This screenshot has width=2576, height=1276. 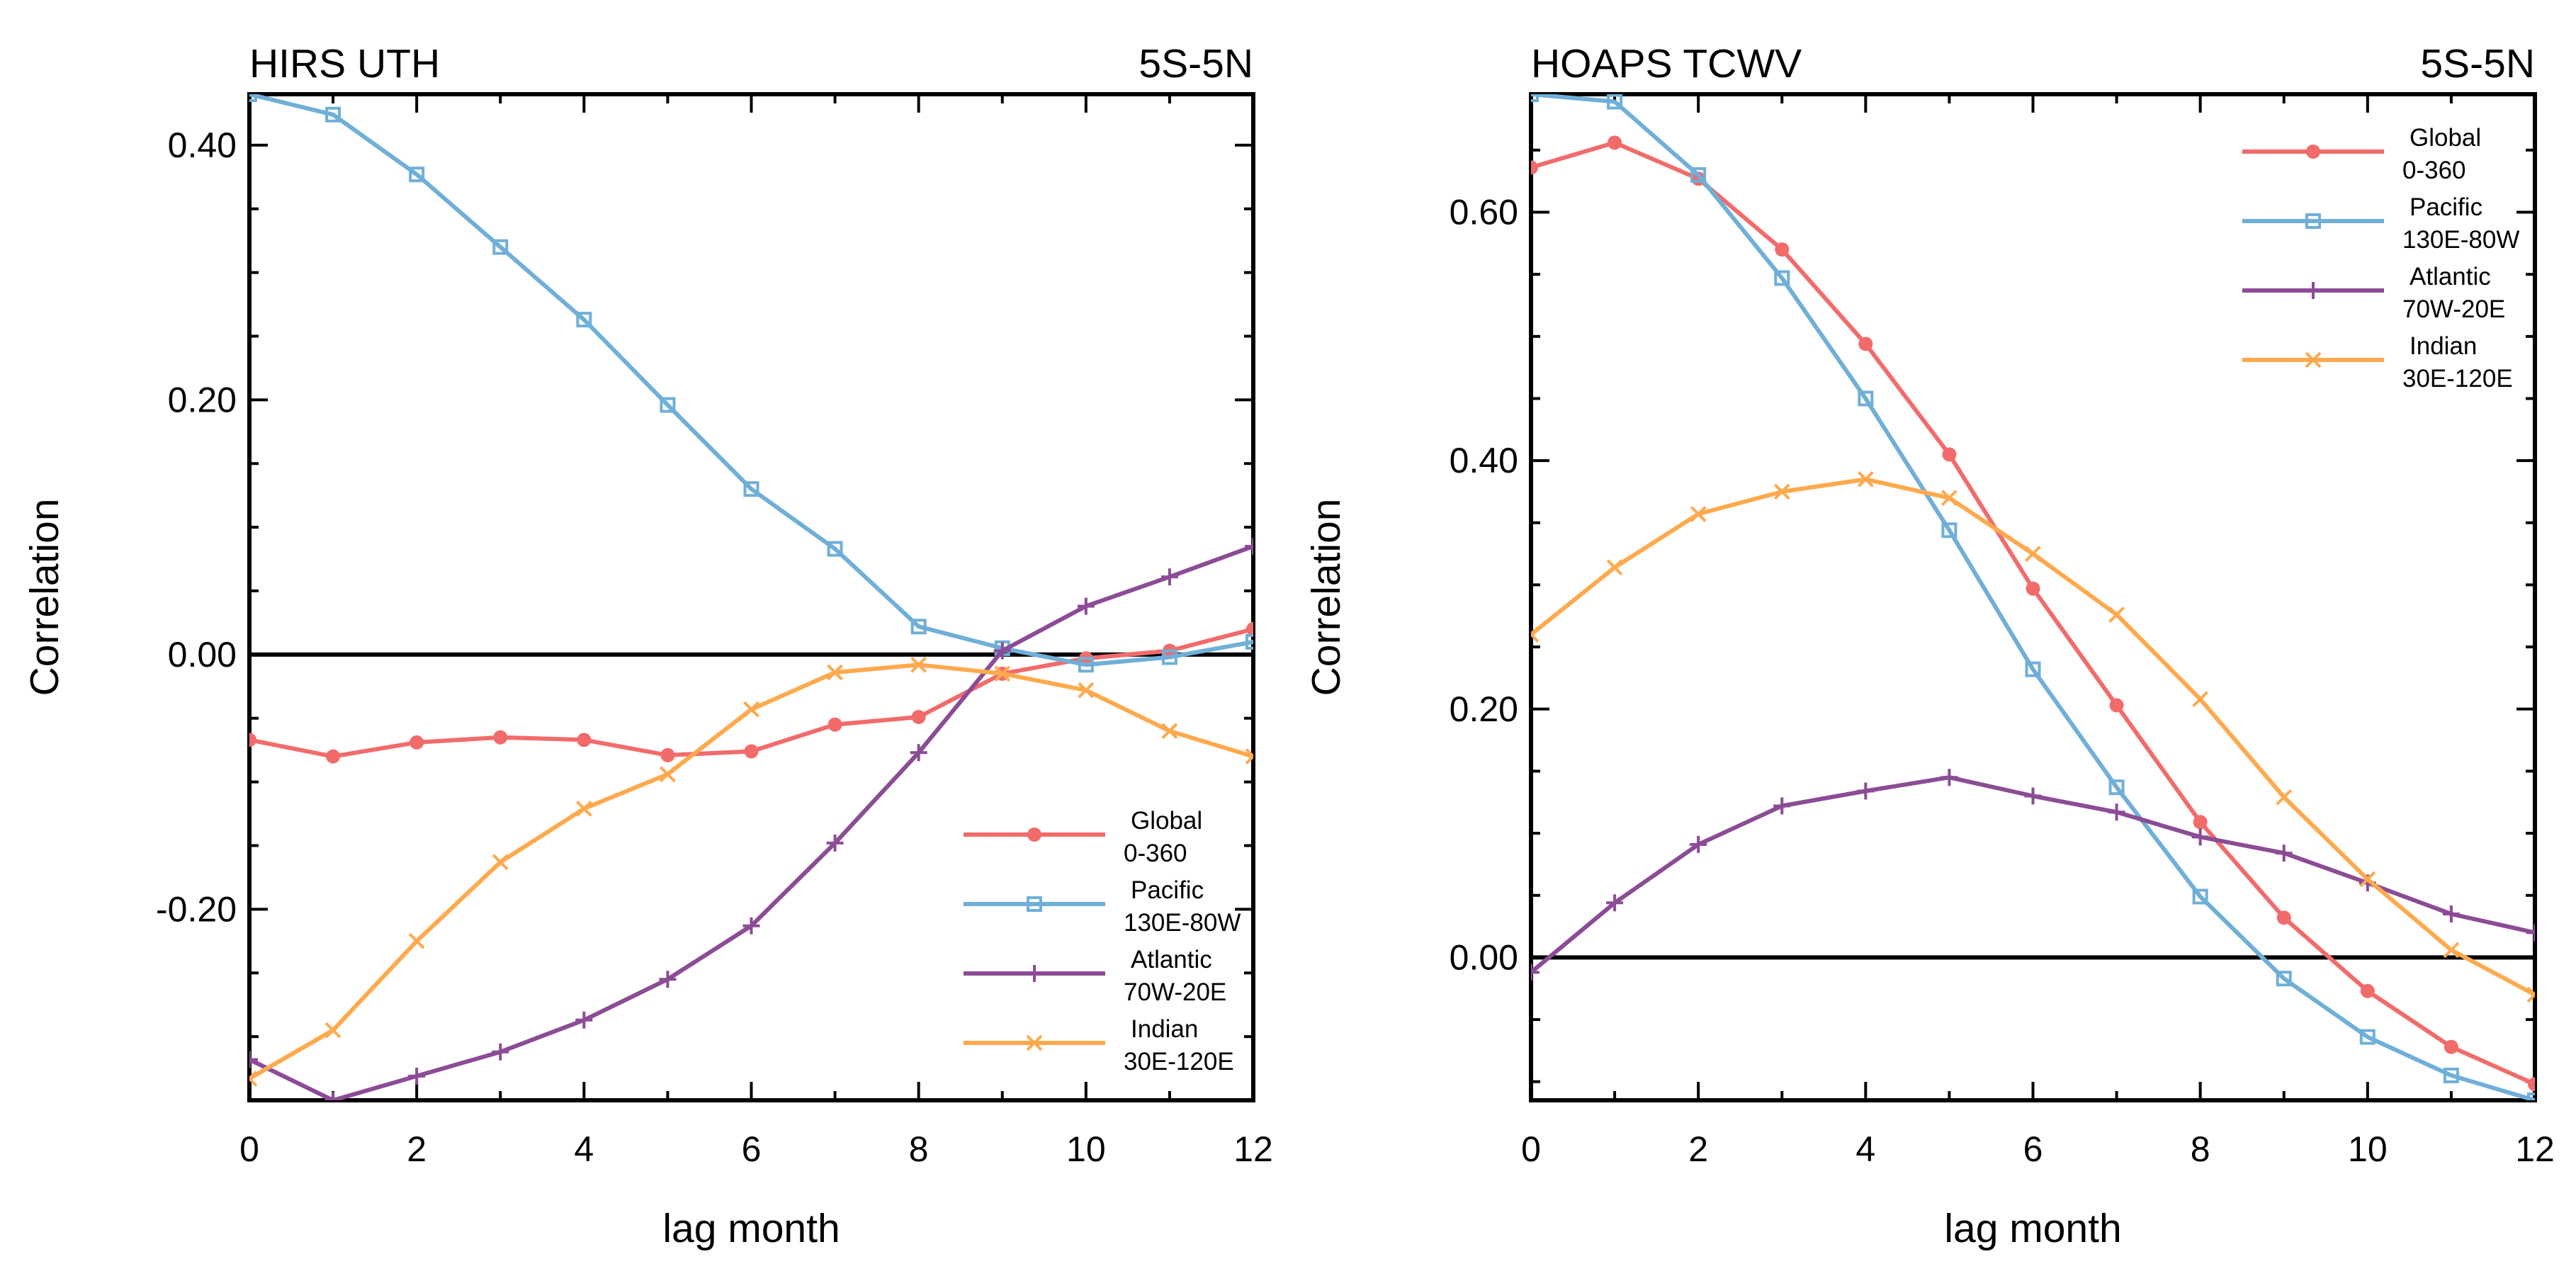 What do you see at coordinates (196, 909) in the screenshot?
I see `y-tick-label: -0.20` at bounding box center [196, 909].